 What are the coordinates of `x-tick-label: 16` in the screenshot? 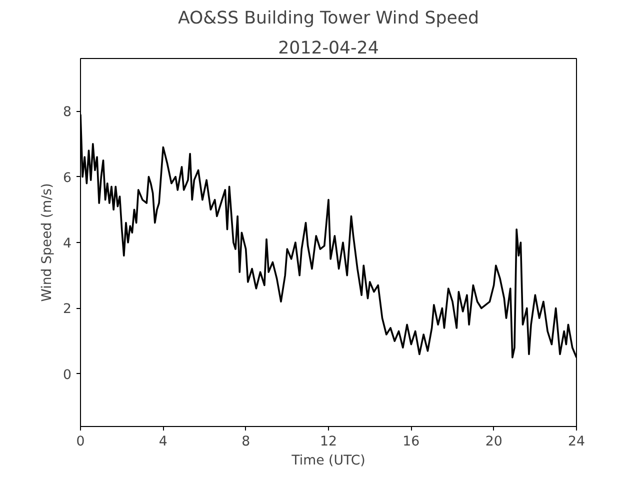 It's located at (411, 442).